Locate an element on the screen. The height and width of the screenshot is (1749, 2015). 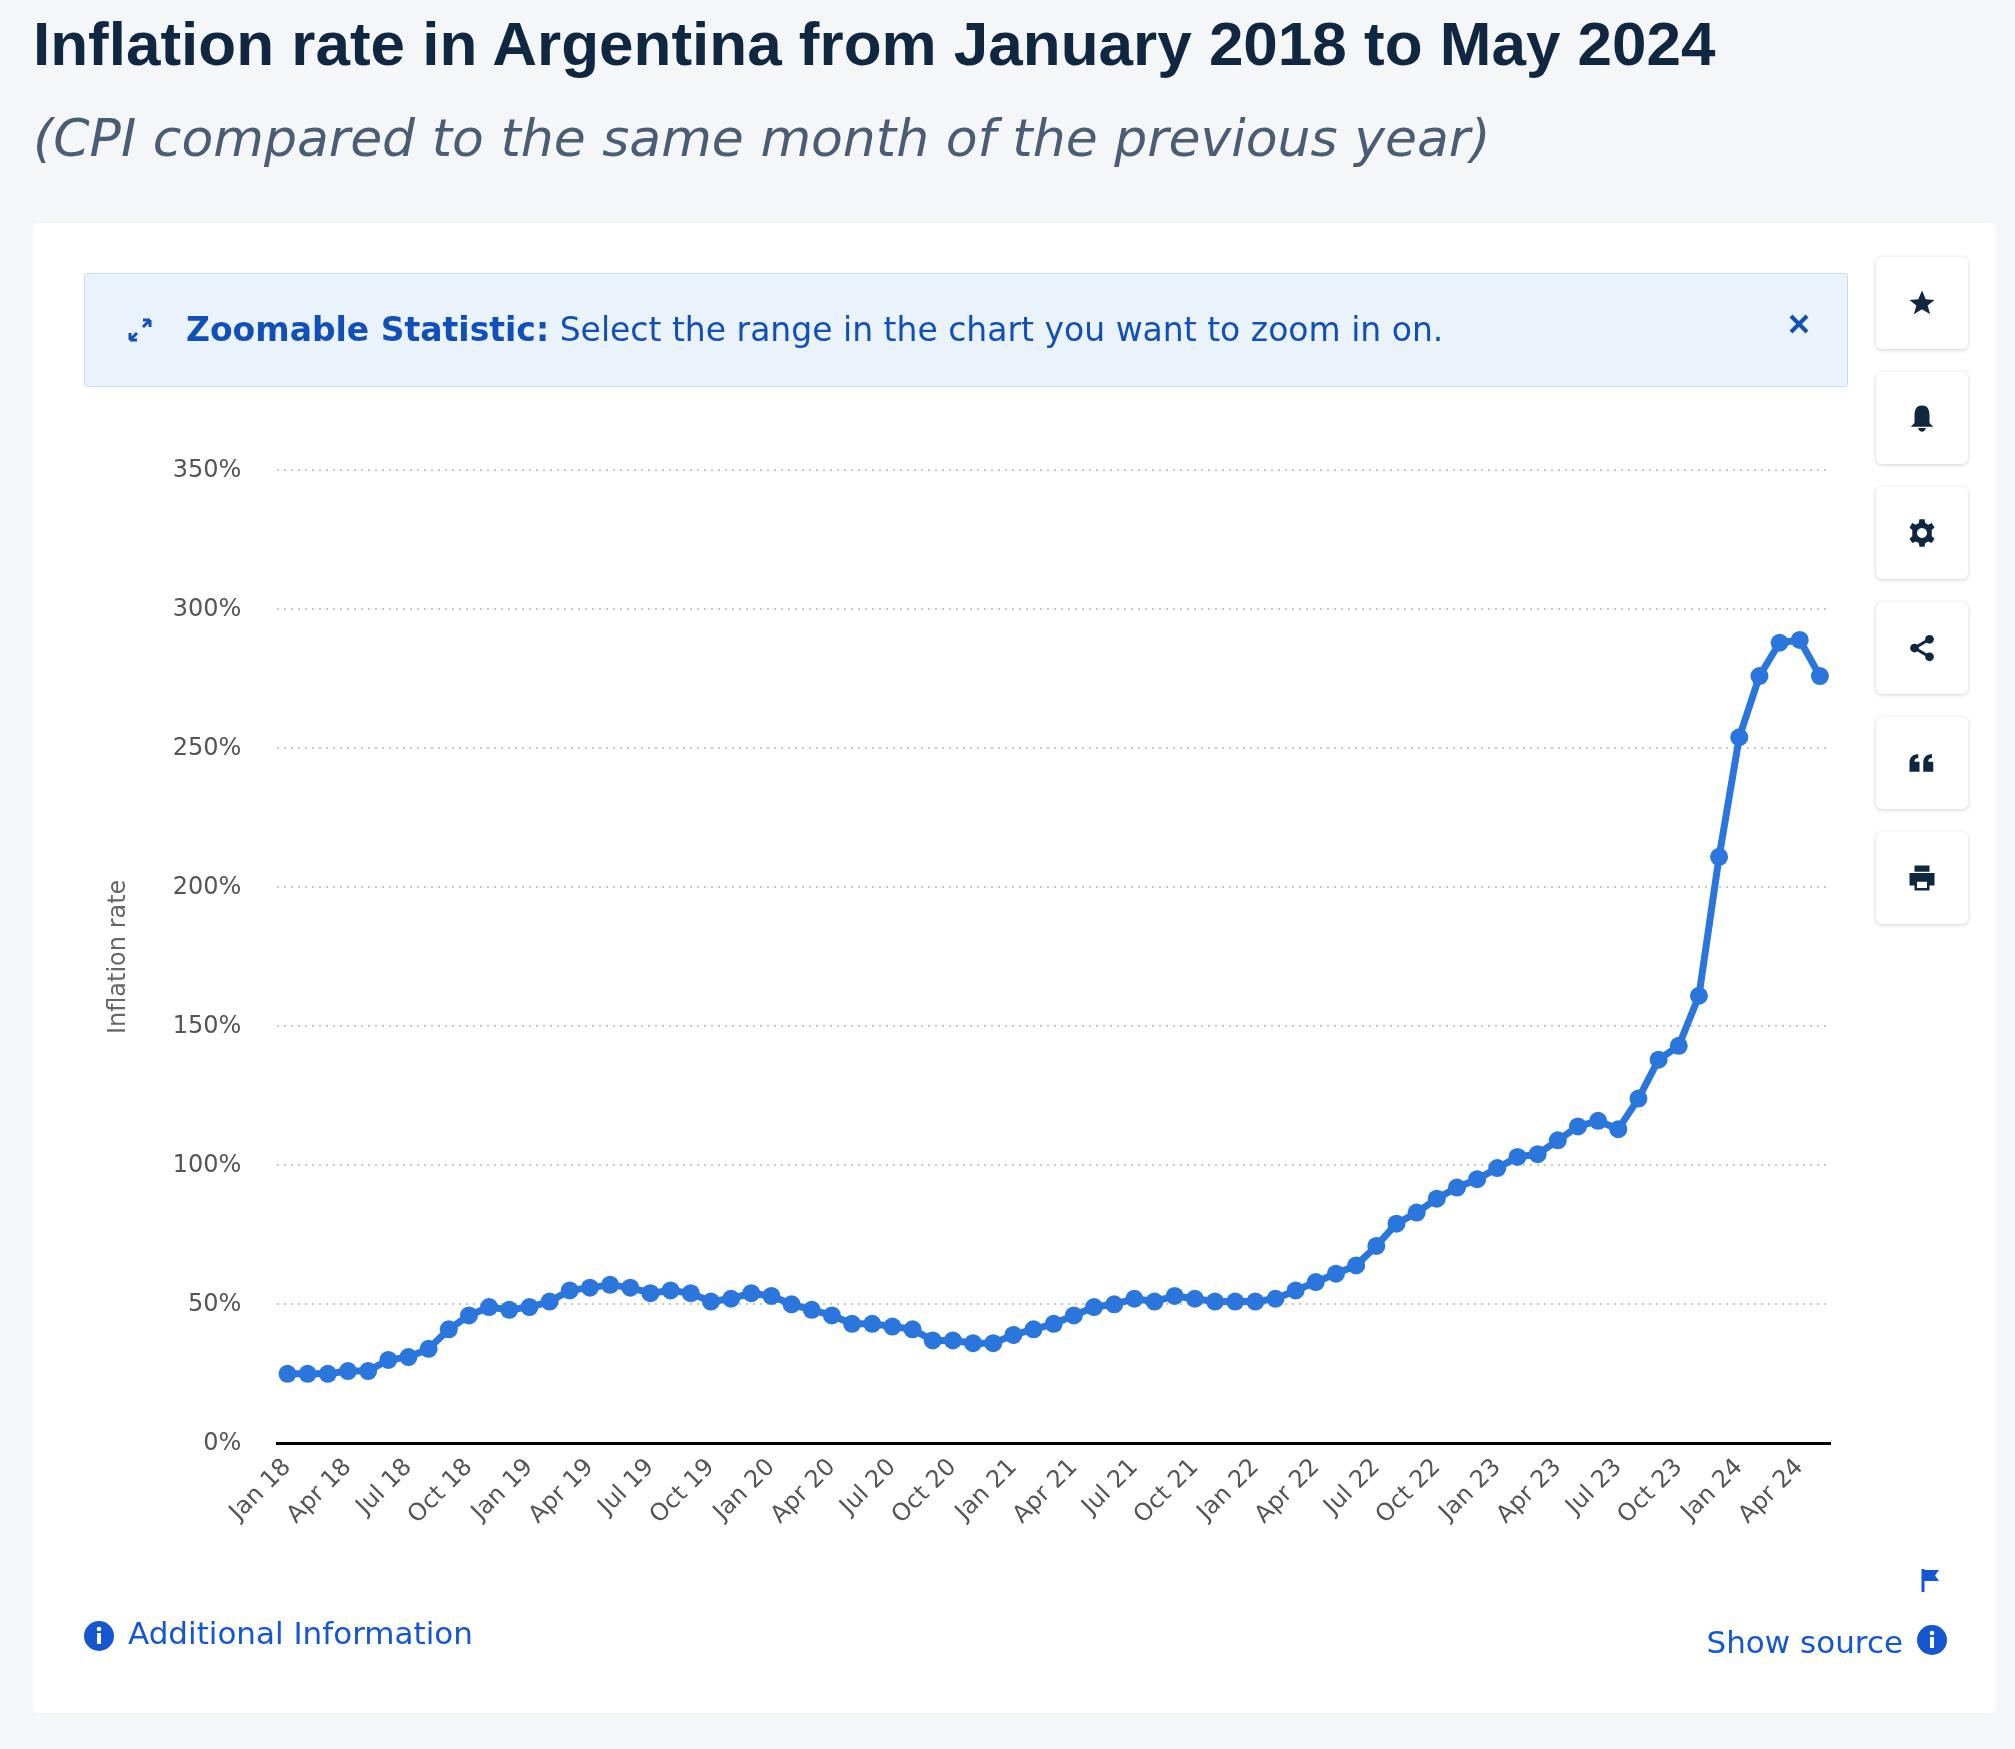
text: Zoomable Statistic: is located at coordinates (368, 329).